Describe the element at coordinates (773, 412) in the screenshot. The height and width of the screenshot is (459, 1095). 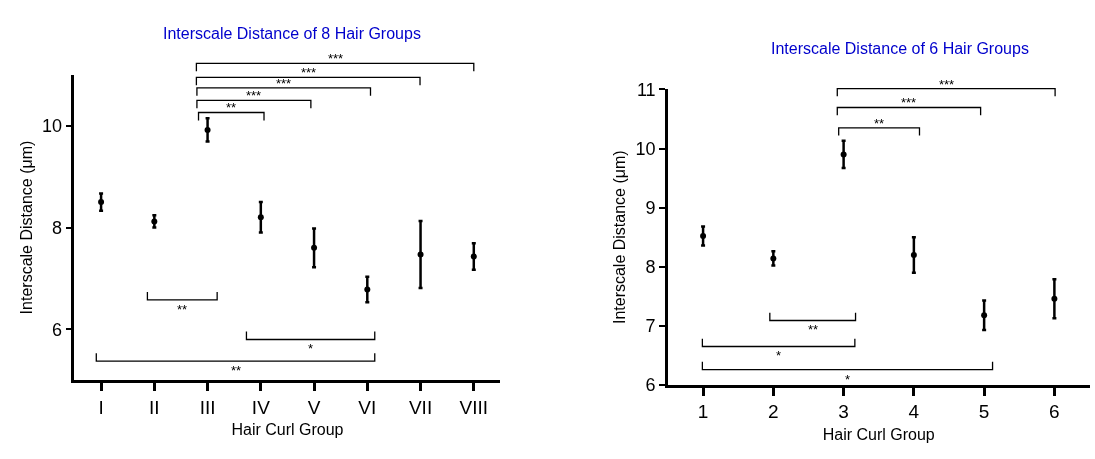
I see `x-tick-label: 2` at that location.